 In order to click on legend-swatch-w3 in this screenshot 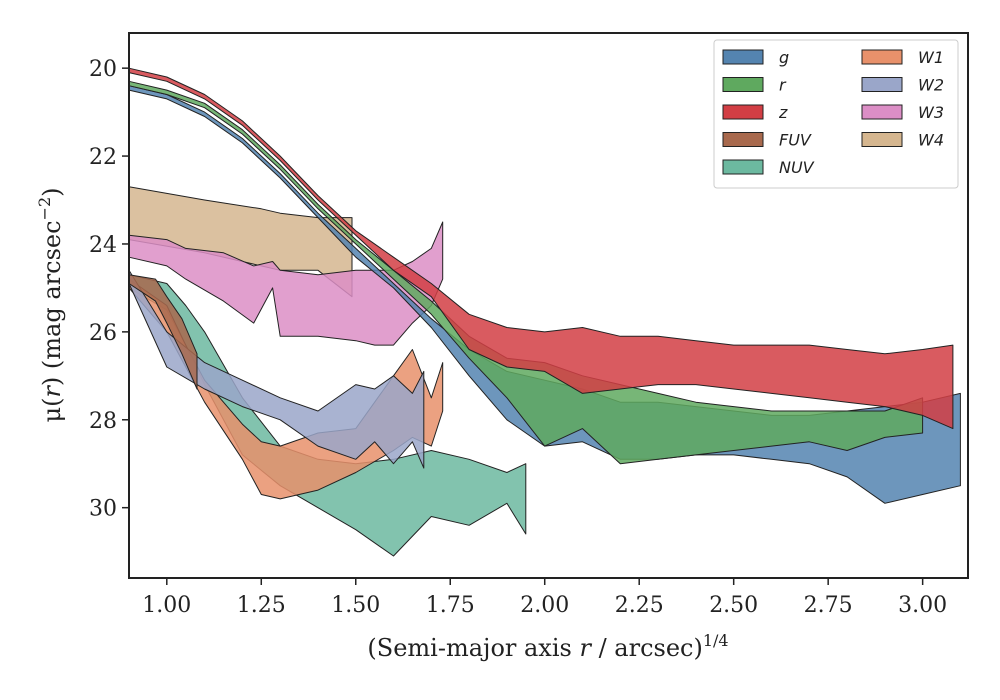, I will do `click(882, 112)`.